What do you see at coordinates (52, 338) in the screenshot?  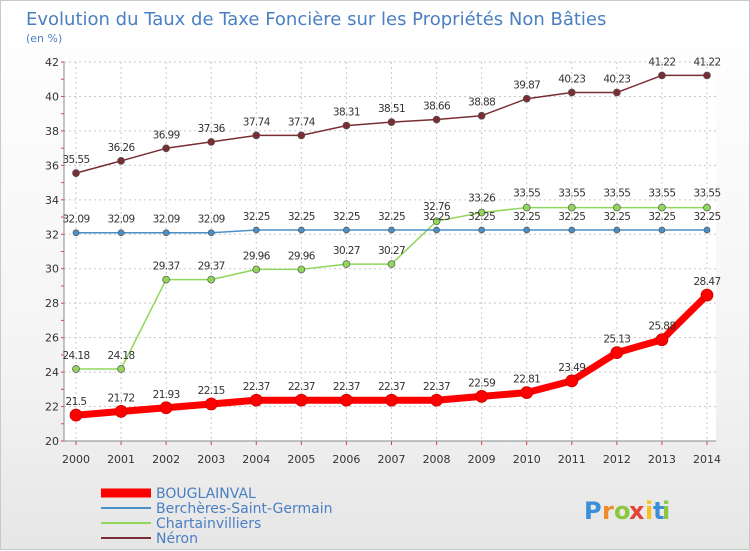 I see `y-tick-label: 26` at bounding box center [52, 338].